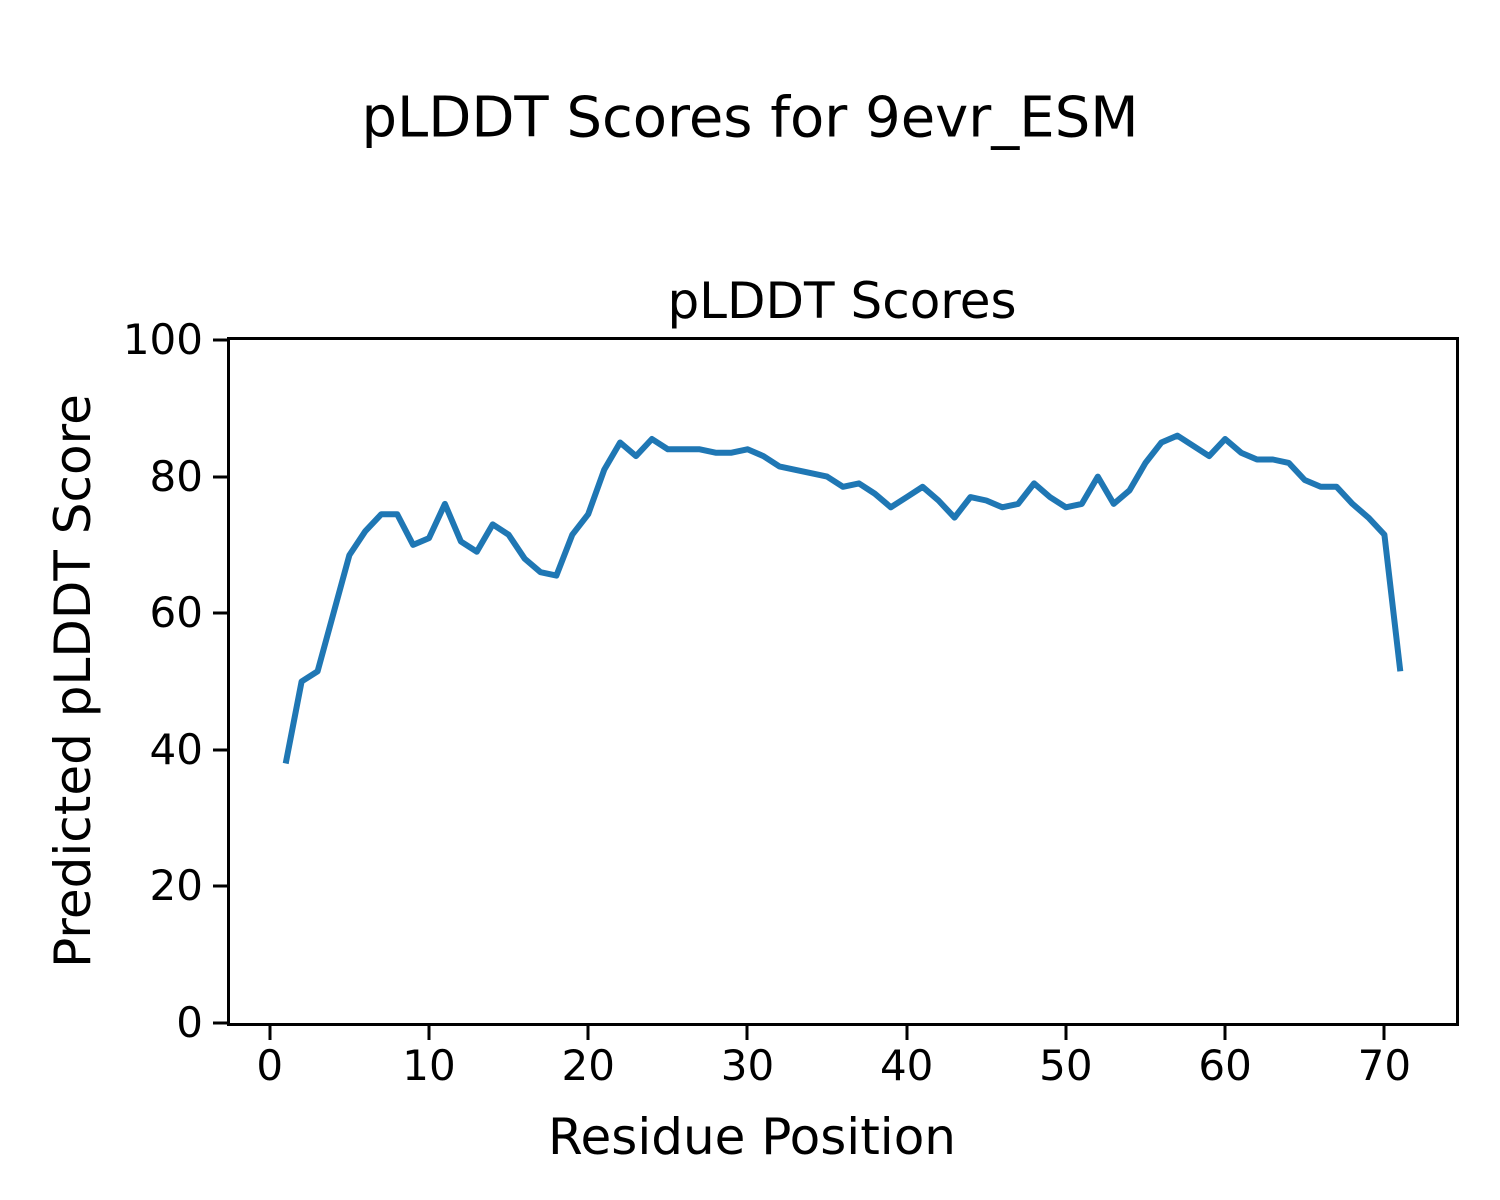 The image size is (1500, 1200). I want to click on x-tick-label: 50, so click(1066, 1065).